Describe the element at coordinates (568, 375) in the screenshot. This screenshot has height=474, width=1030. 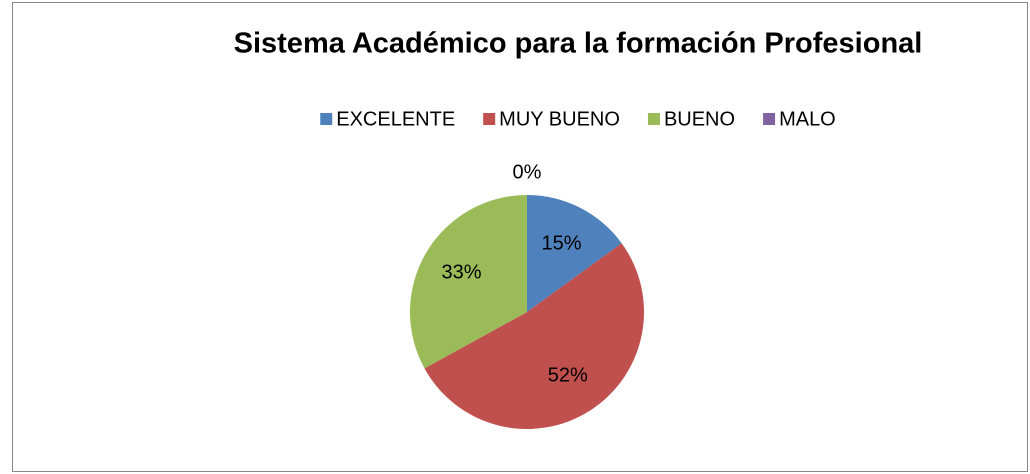
I see `data-label: 52%` at that location.